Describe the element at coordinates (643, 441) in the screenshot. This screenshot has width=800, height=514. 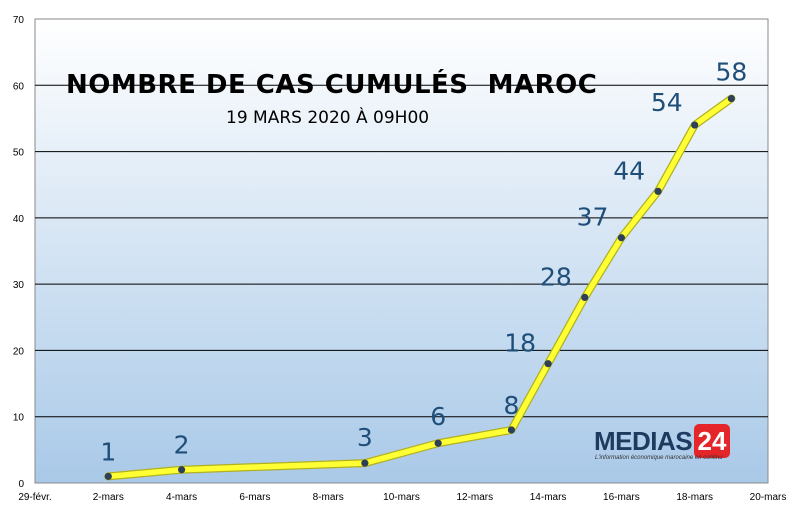
I see `logo-wordmark: MEDIAS` at that location.